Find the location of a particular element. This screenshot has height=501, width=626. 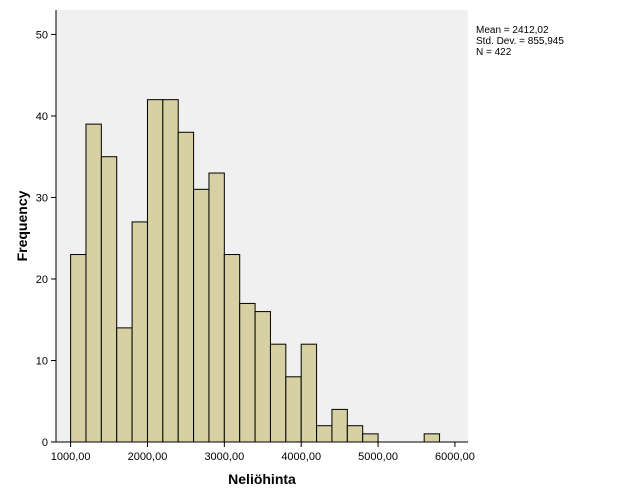

y-tick-label: 0 is located at coordinates (45, 443).